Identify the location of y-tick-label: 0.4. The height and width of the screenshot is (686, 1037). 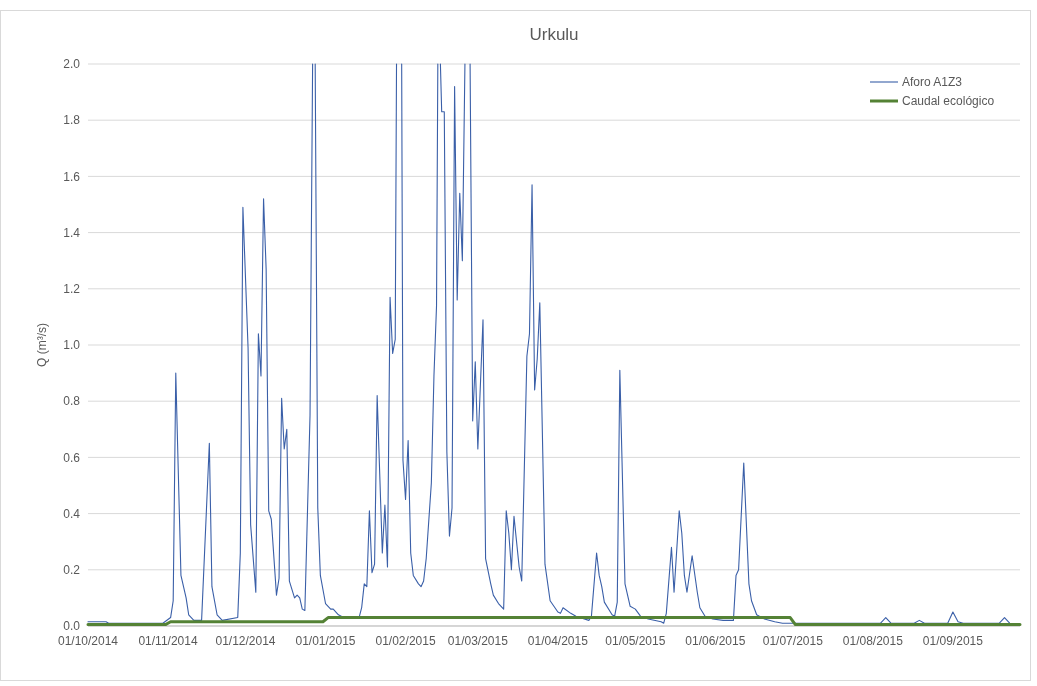
(72, 513).